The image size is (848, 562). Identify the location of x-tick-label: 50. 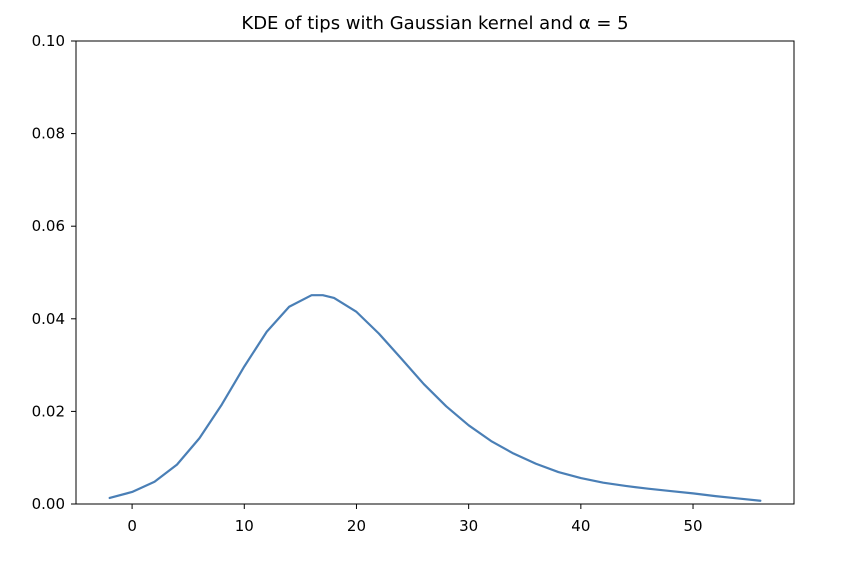
(692, 526).